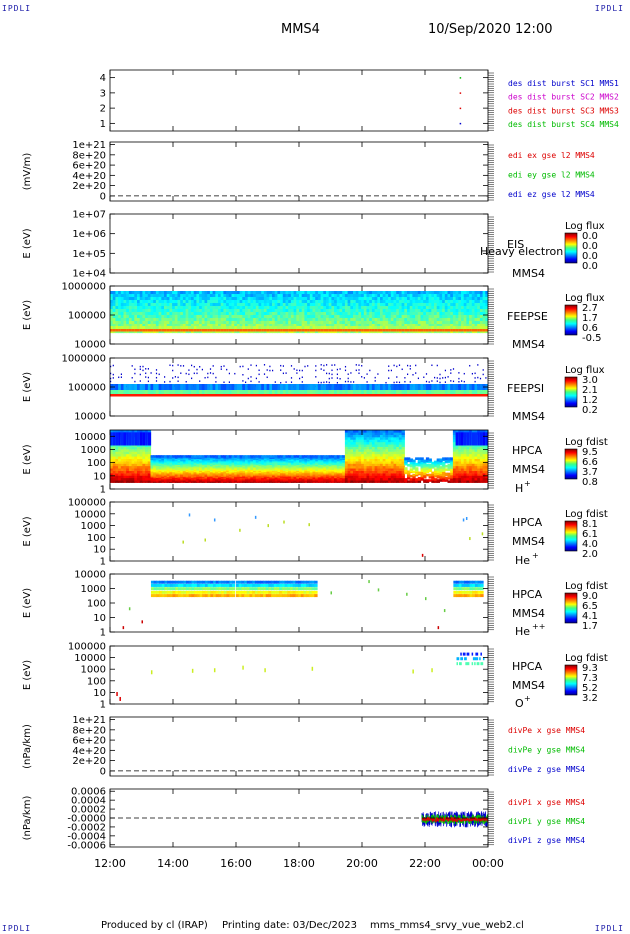  Describe the element at coordinates (590, 606) in the screenshot. I see `colorbar-label: 6.5` at that location.